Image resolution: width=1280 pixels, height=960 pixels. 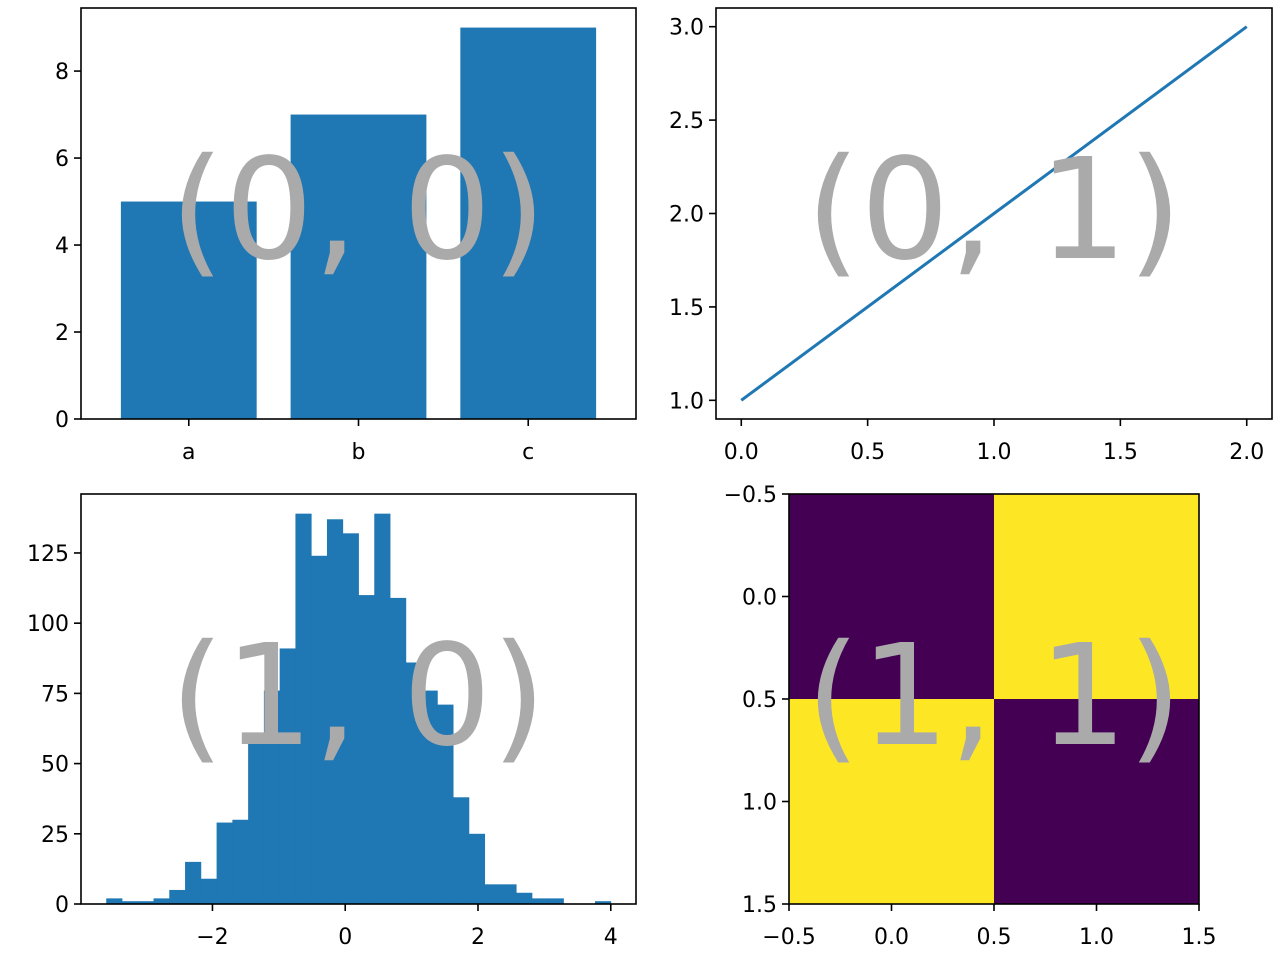 I want to click on y-tick-label: 8, so click(x=62, y=72).